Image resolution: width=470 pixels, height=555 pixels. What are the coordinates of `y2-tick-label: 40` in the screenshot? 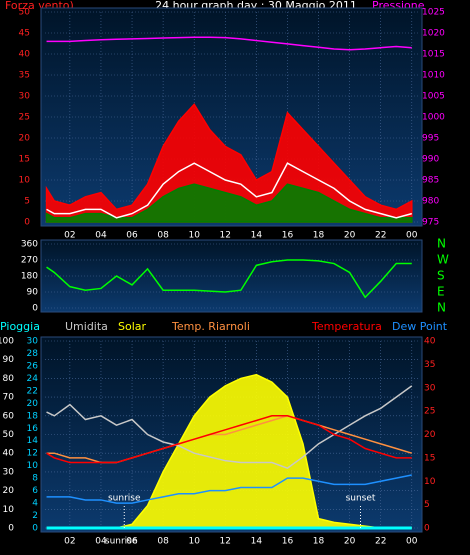 It's located at (430, 342).